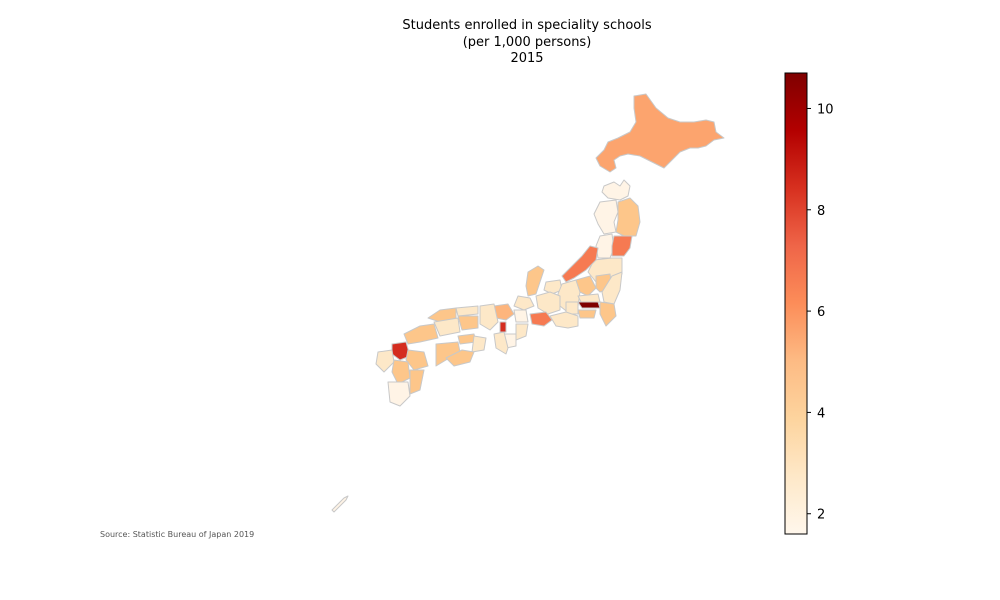 The height and width of the screenshot is (600, 1000). Describe the element at coordinates (586, 286) in the screenshot. I see `region-gunma` at that location.